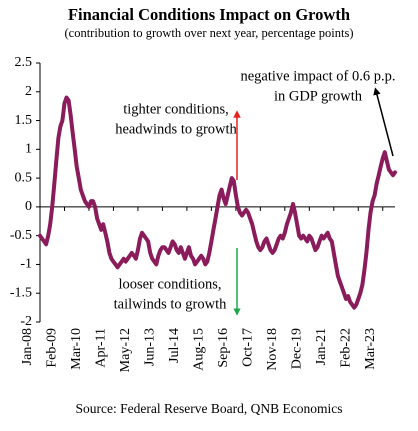 Image resolution: width=418 pixels, height=431 pixels. What do you see at coordinates (370, 349) in the screenshot?
I see `x-tick-label: Mar-23` at bounding box center [370, 349].